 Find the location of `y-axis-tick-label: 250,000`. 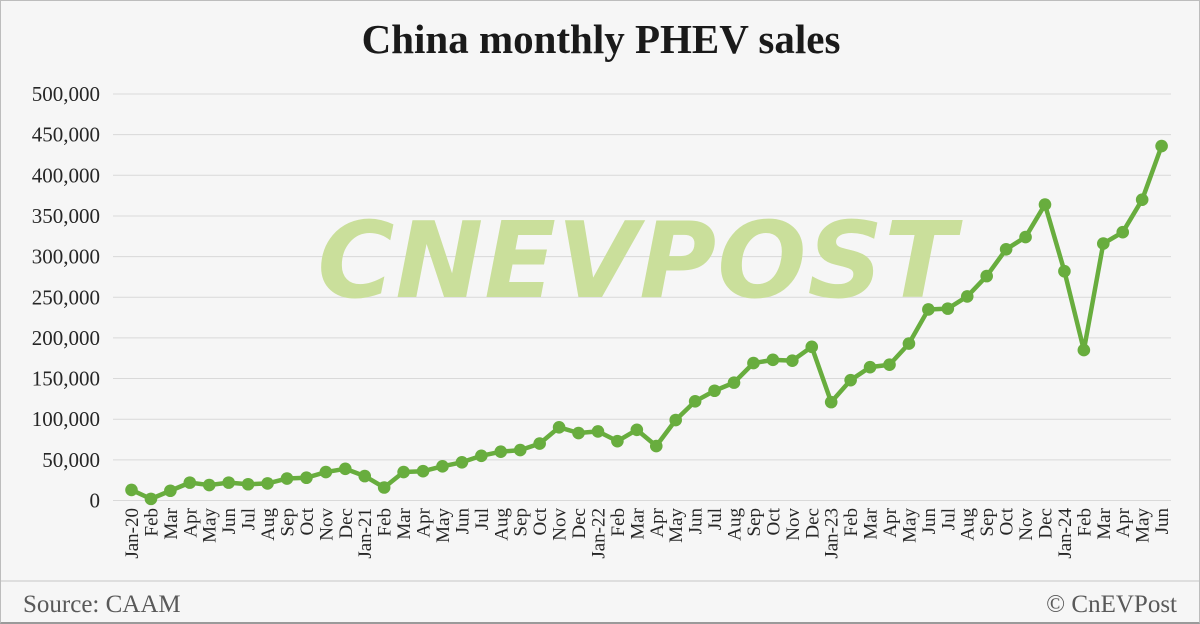

y-axis-tick-label: 250,000 is located at coordinates (66, 297).